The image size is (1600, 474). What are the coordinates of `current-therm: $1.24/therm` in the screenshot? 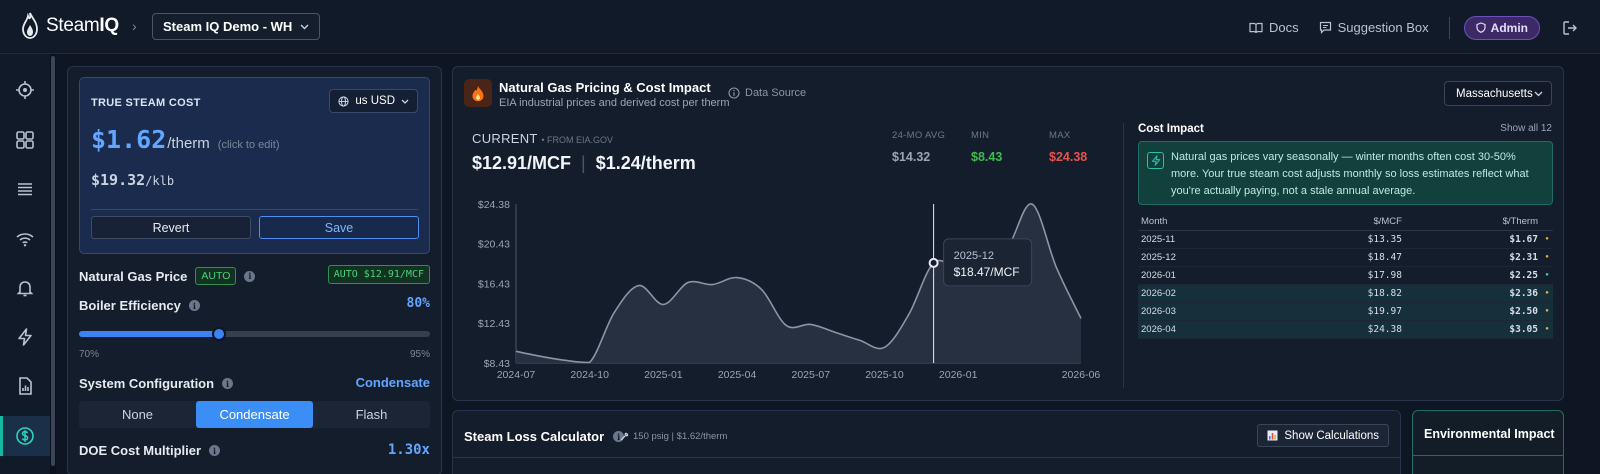 It's located at (645, 163).